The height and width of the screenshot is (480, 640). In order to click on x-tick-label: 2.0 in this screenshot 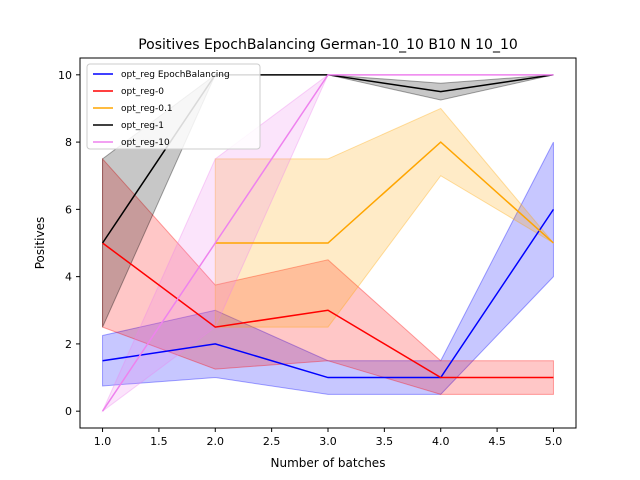, I will do `click(216, 441)`.